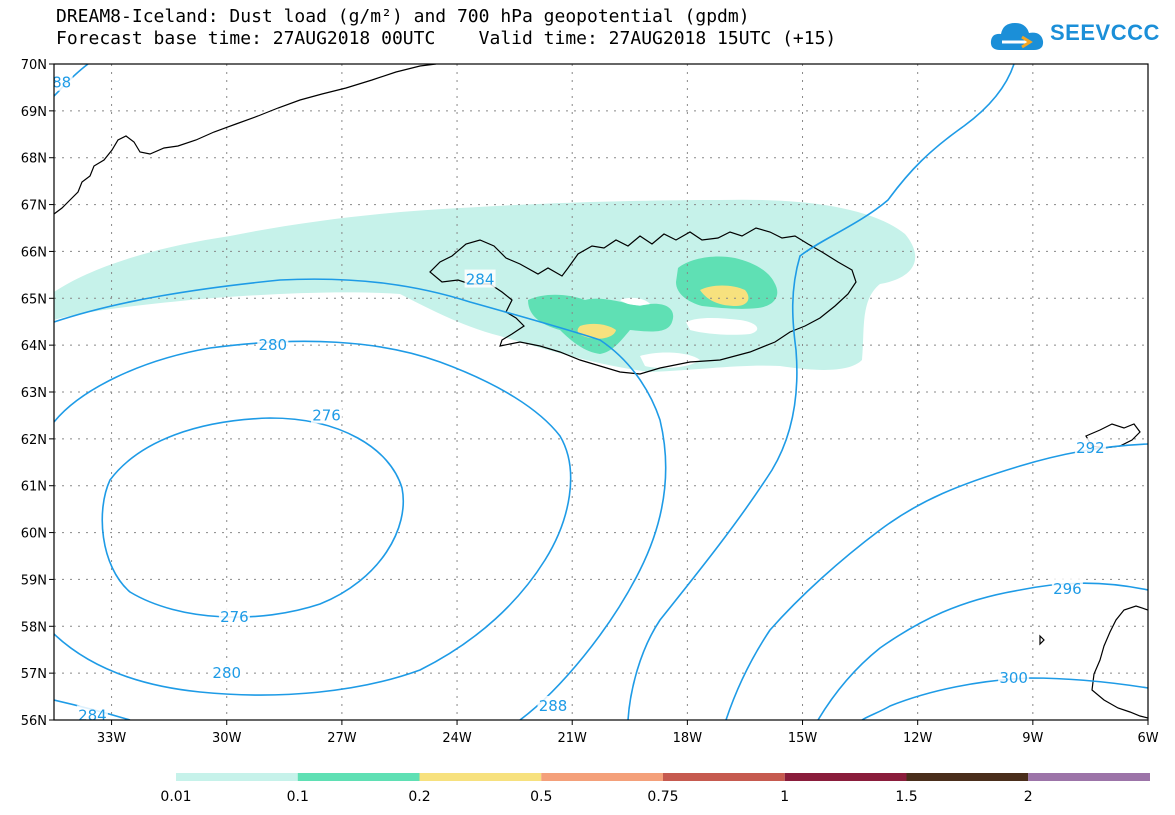 Image resolution: width=1175 pixels, height=815 pixels. Describe the element at coordinates (34, 674) in the screenshot. I see `lat-tick-label: 57N` at that location.